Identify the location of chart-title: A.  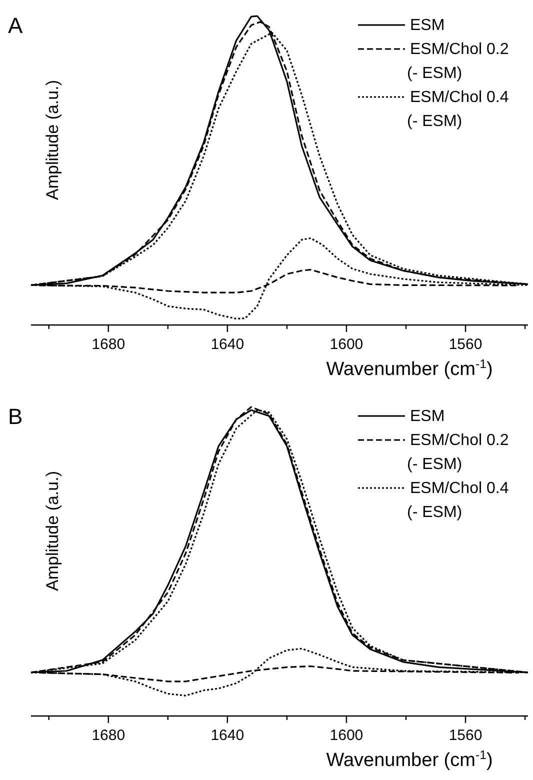
(15, 25).